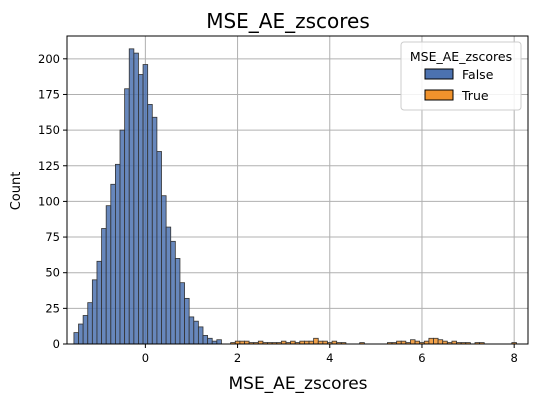  Describe the element at coordinates (49, 201) in the screenshot. I see `y-tick-label: 100` at that location.